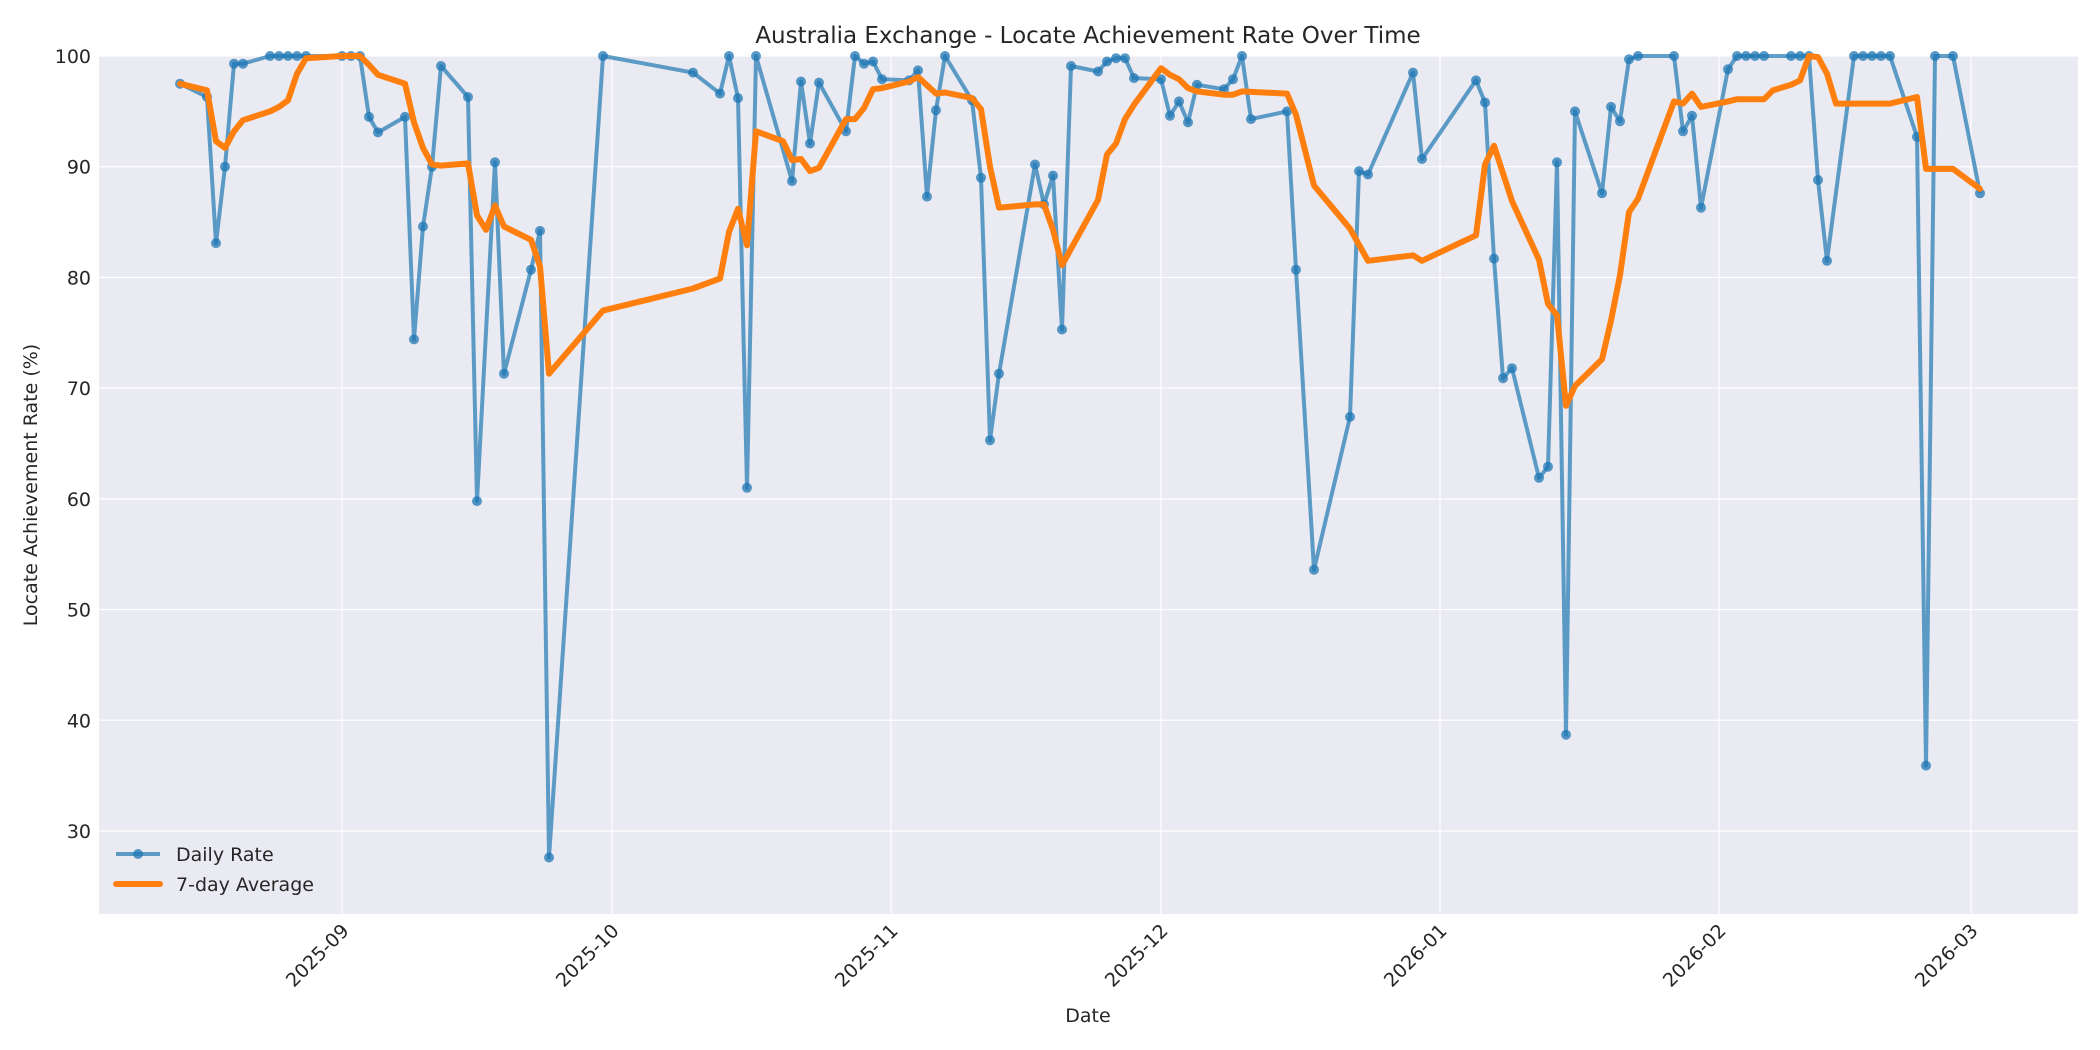 The width and height of the screenshot is (2100, 1050). What do you see at coordinates (79, 278) in the screenshot?
I see `y-tick-label: 80` at bounding box center [79, 278].